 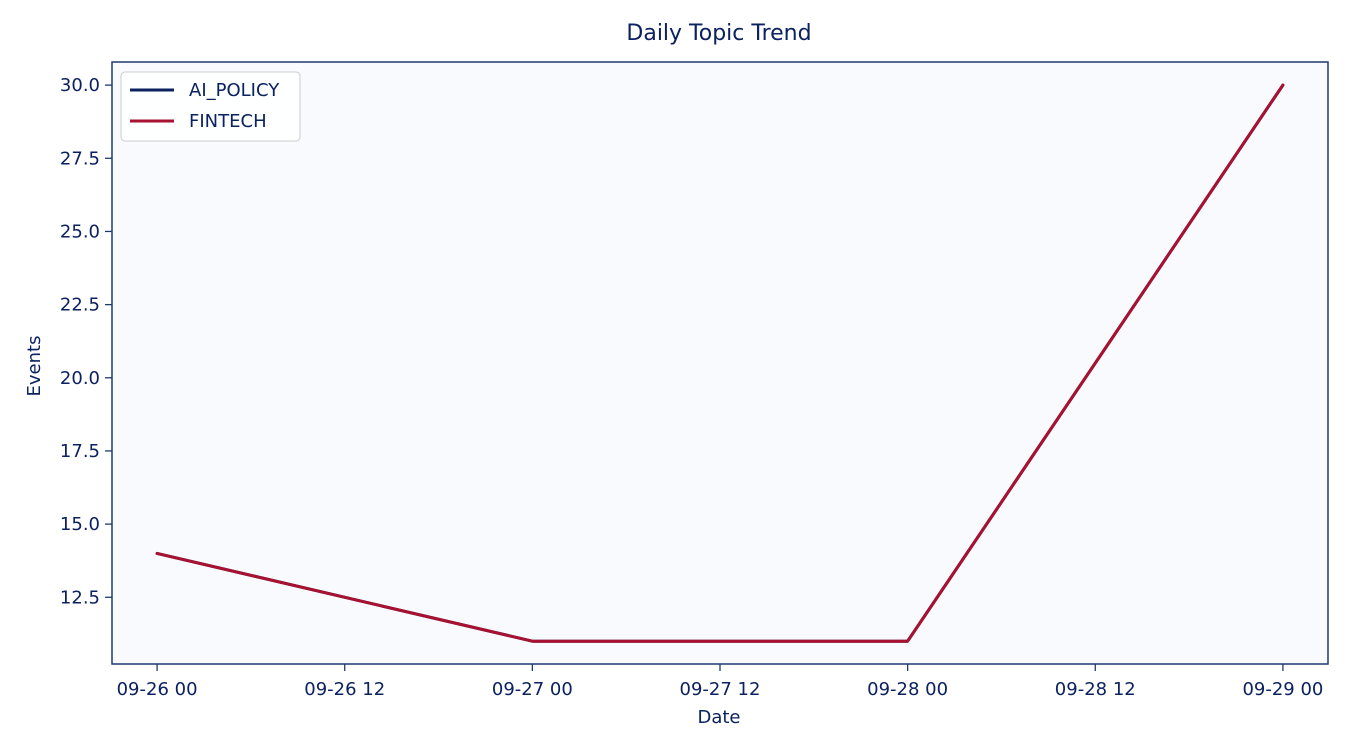 I want to click on y-axis-label: Events, so click(x=34, y=366).